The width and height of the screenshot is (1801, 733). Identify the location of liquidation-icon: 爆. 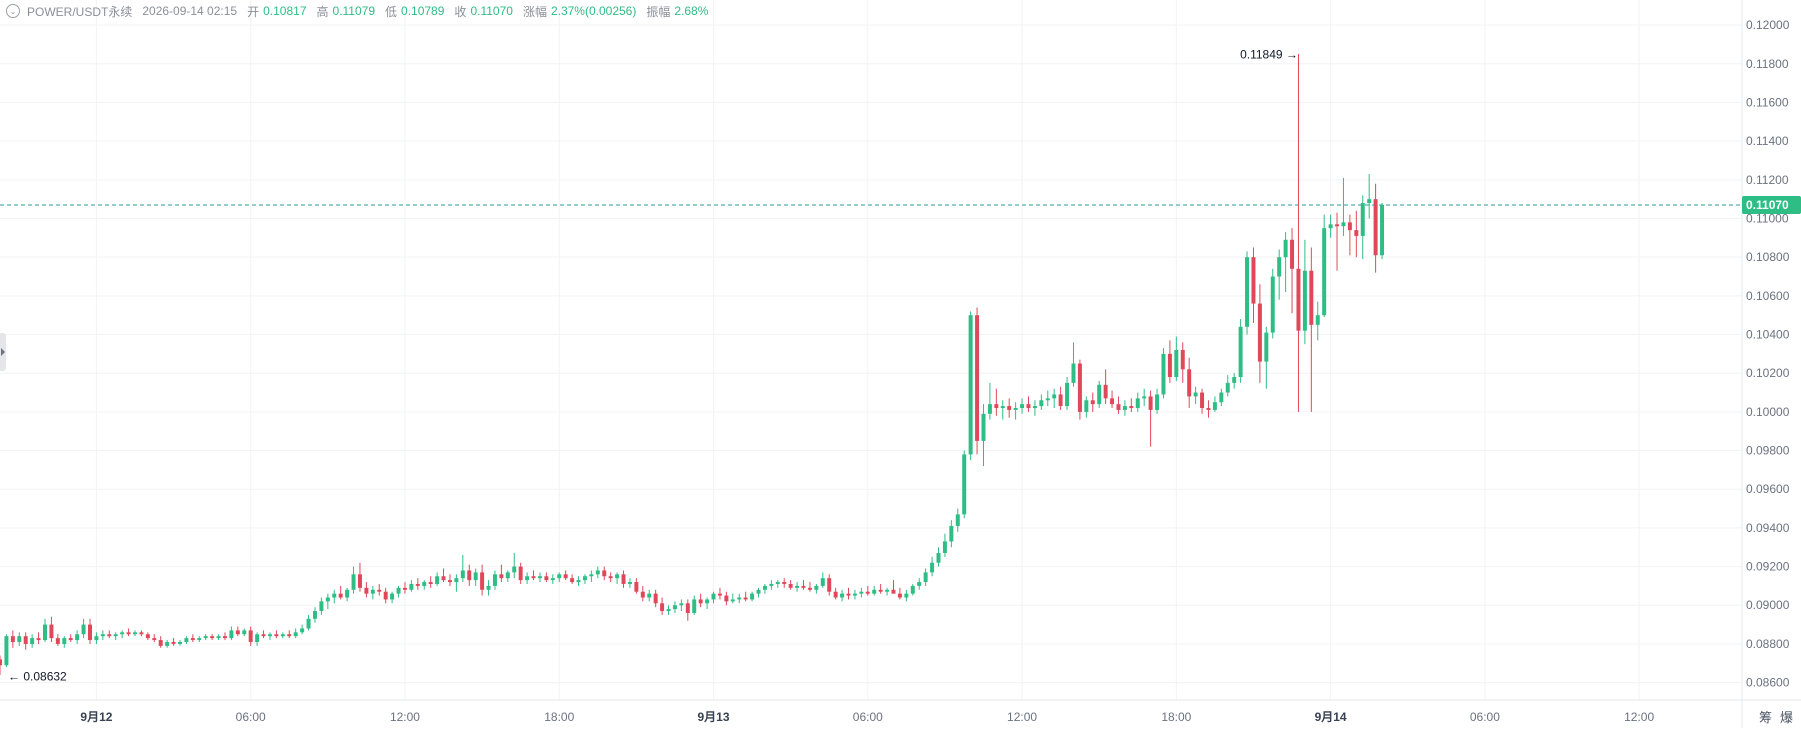
(1786, 717).